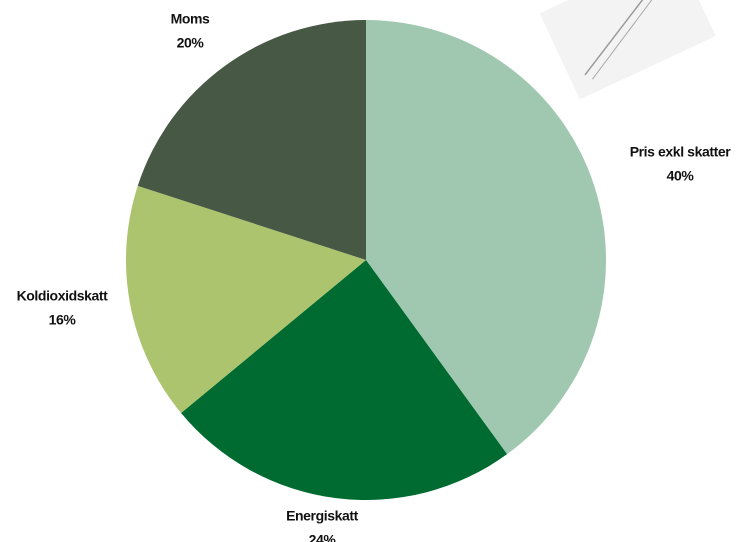 This screenshot has width=743, height=542. I want to click on slice-label: Moms, so click(190, 19).